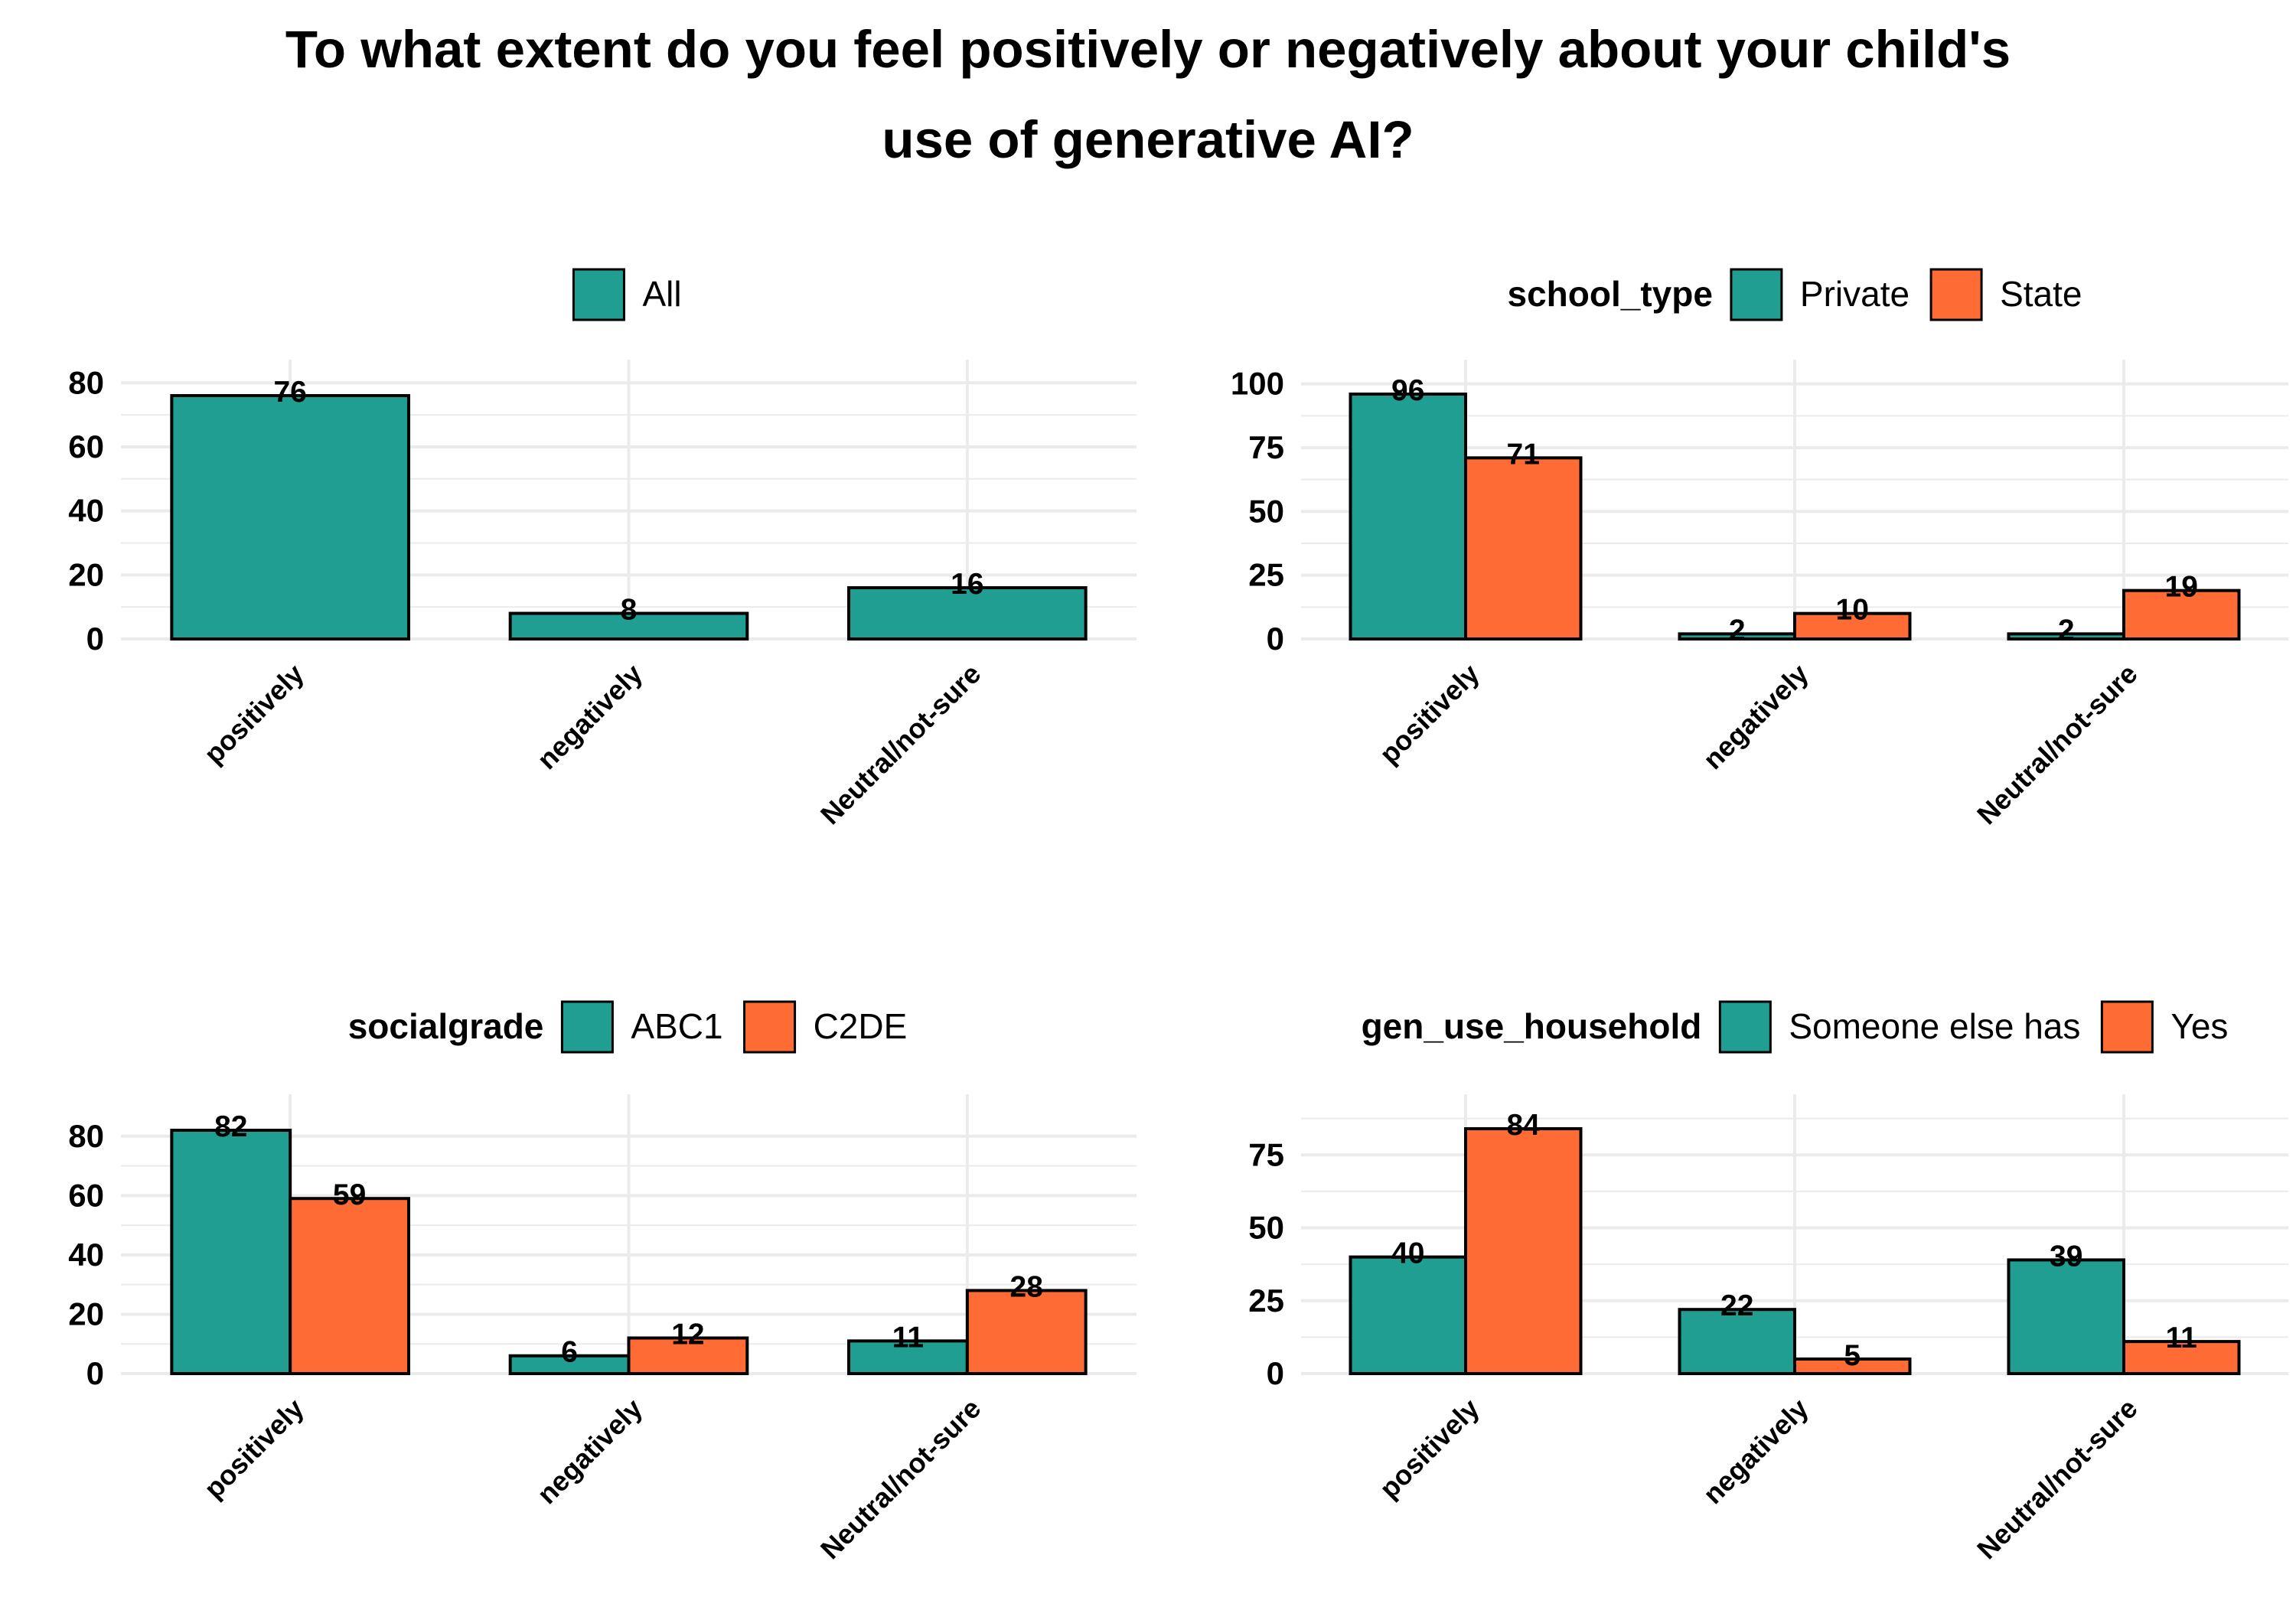 This screenshot has height=1607, width=2296. What do you see at coordinates (1794, 294) in the screenshot?
I see `legend: school_type Private State` at bounding box center [1794, 294].